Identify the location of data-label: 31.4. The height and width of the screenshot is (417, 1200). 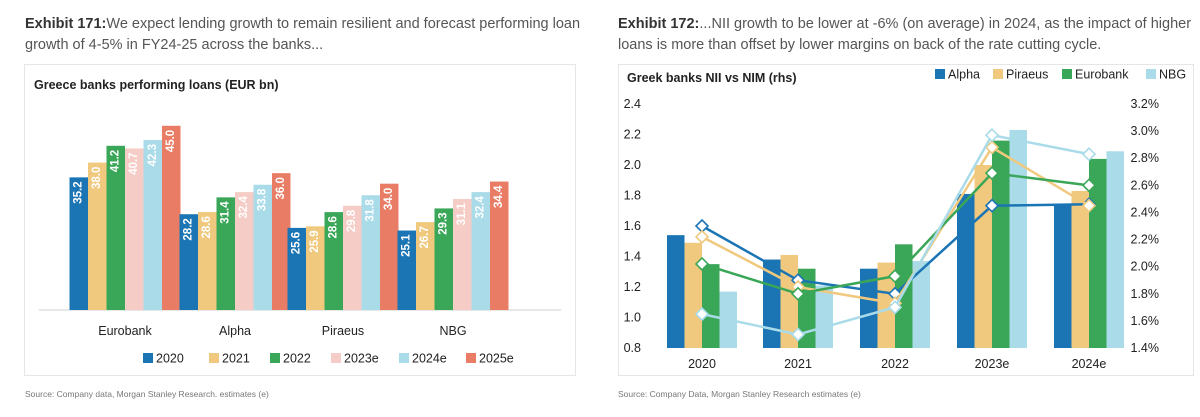
(226, 212).